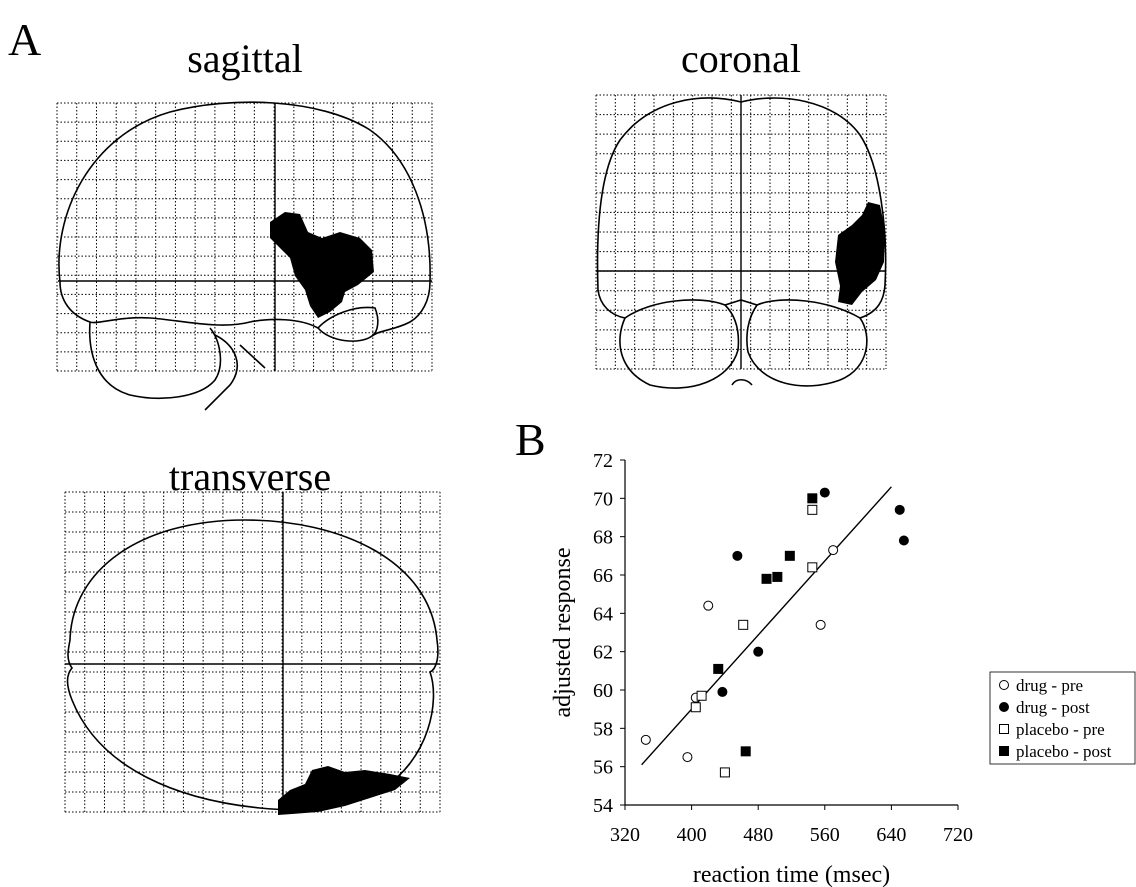  What do you see at coordinates (758, 835) in the screenshot?
I see `x-tick-label: 480` at bounding box center [758, 835].